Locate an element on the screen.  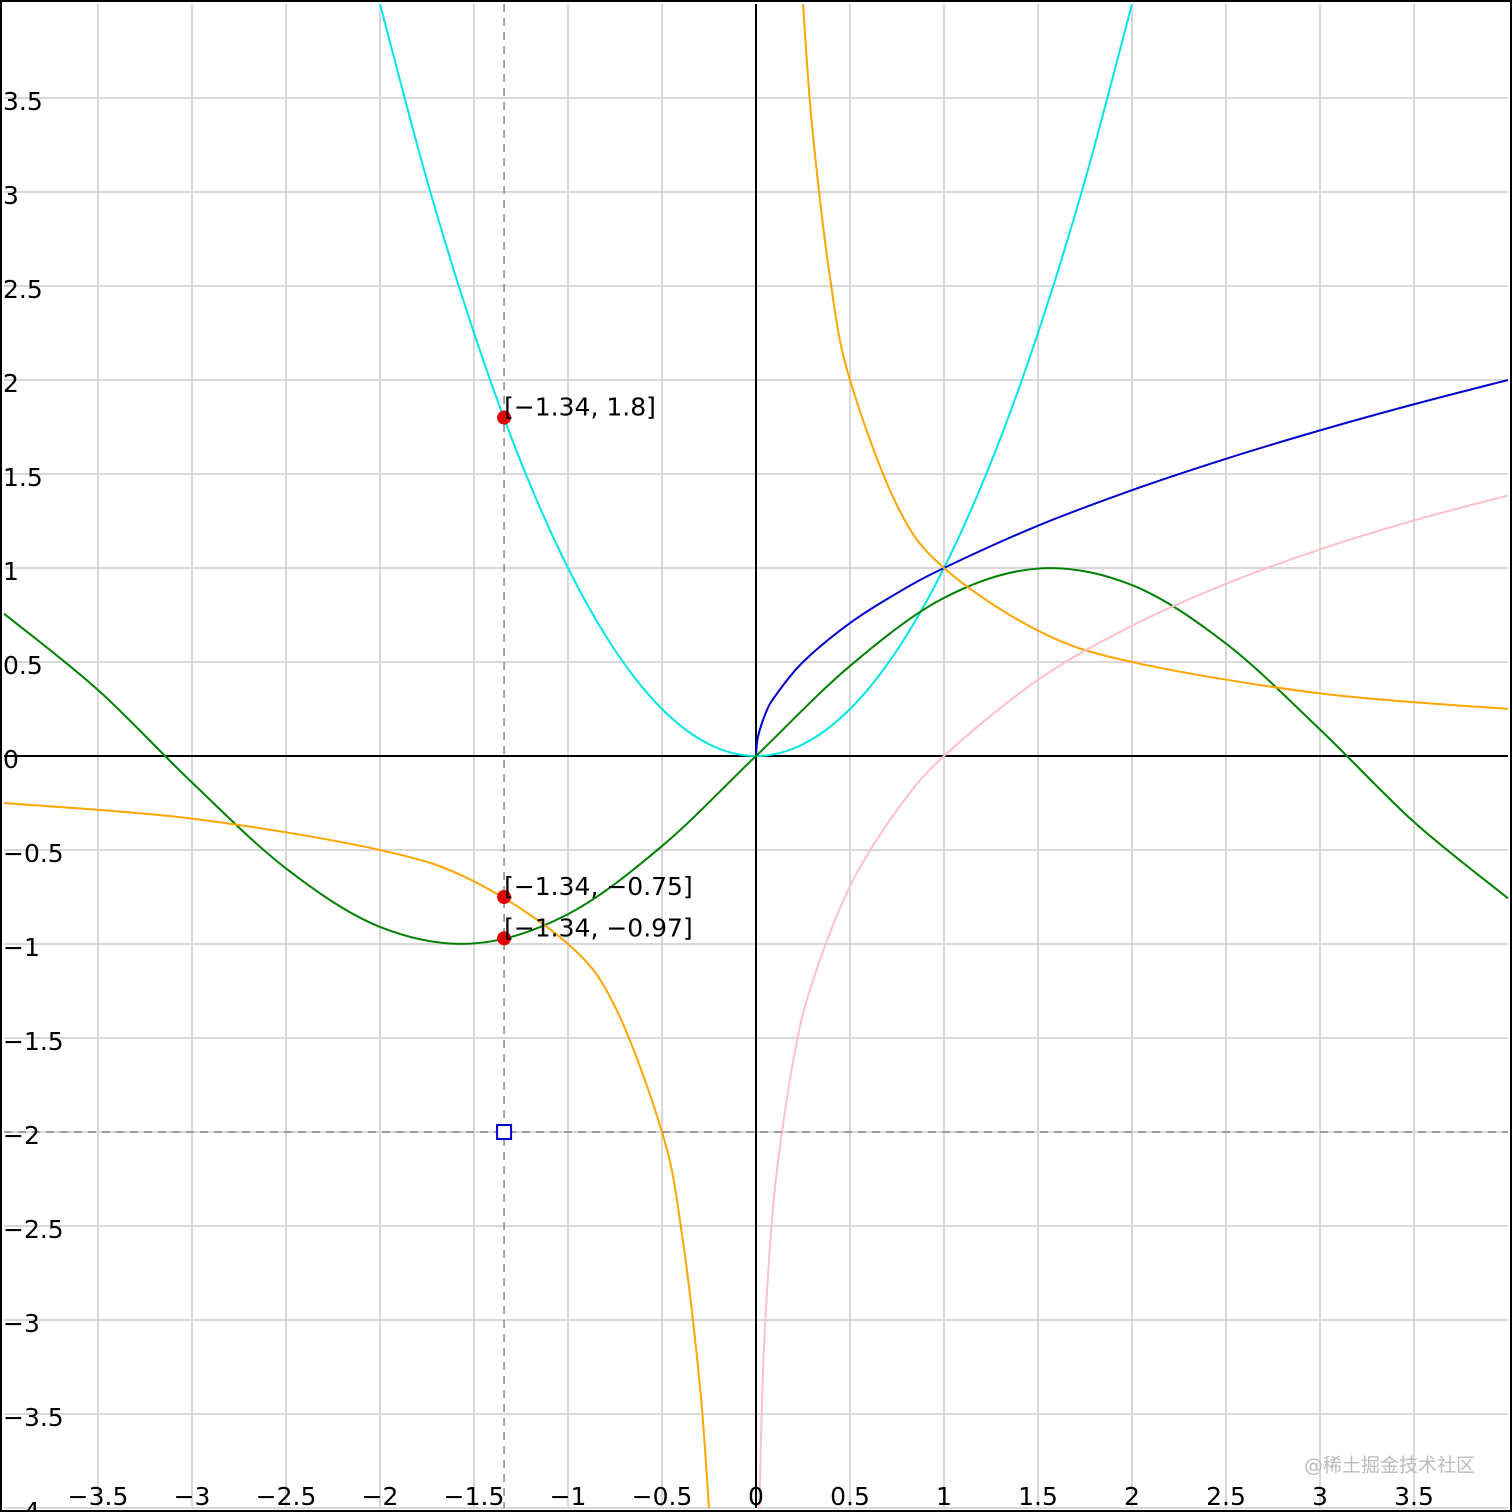
x-tick-label: 3 is located at coordinates (1320, 1496).